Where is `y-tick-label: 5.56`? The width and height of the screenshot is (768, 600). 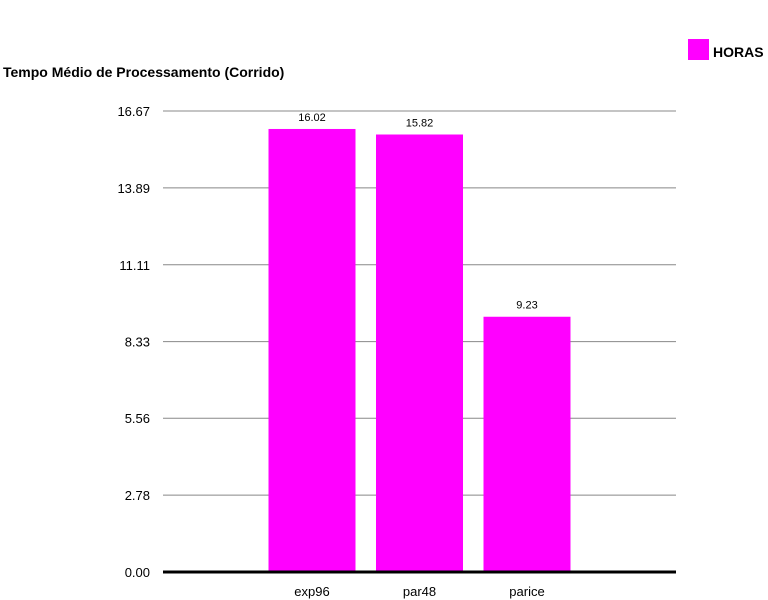 y-tick-label: 5.56 is located at coordinates (137, 418).